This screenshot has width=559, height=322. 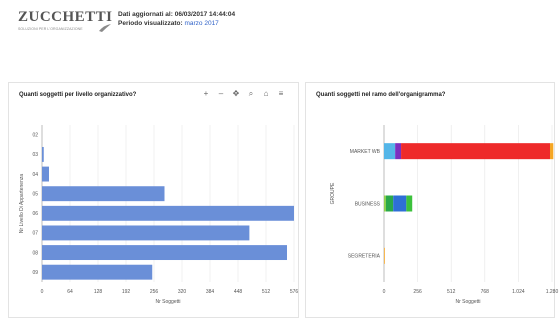 I want to click on menu-icon: ≡, so click(x=281, y=93).